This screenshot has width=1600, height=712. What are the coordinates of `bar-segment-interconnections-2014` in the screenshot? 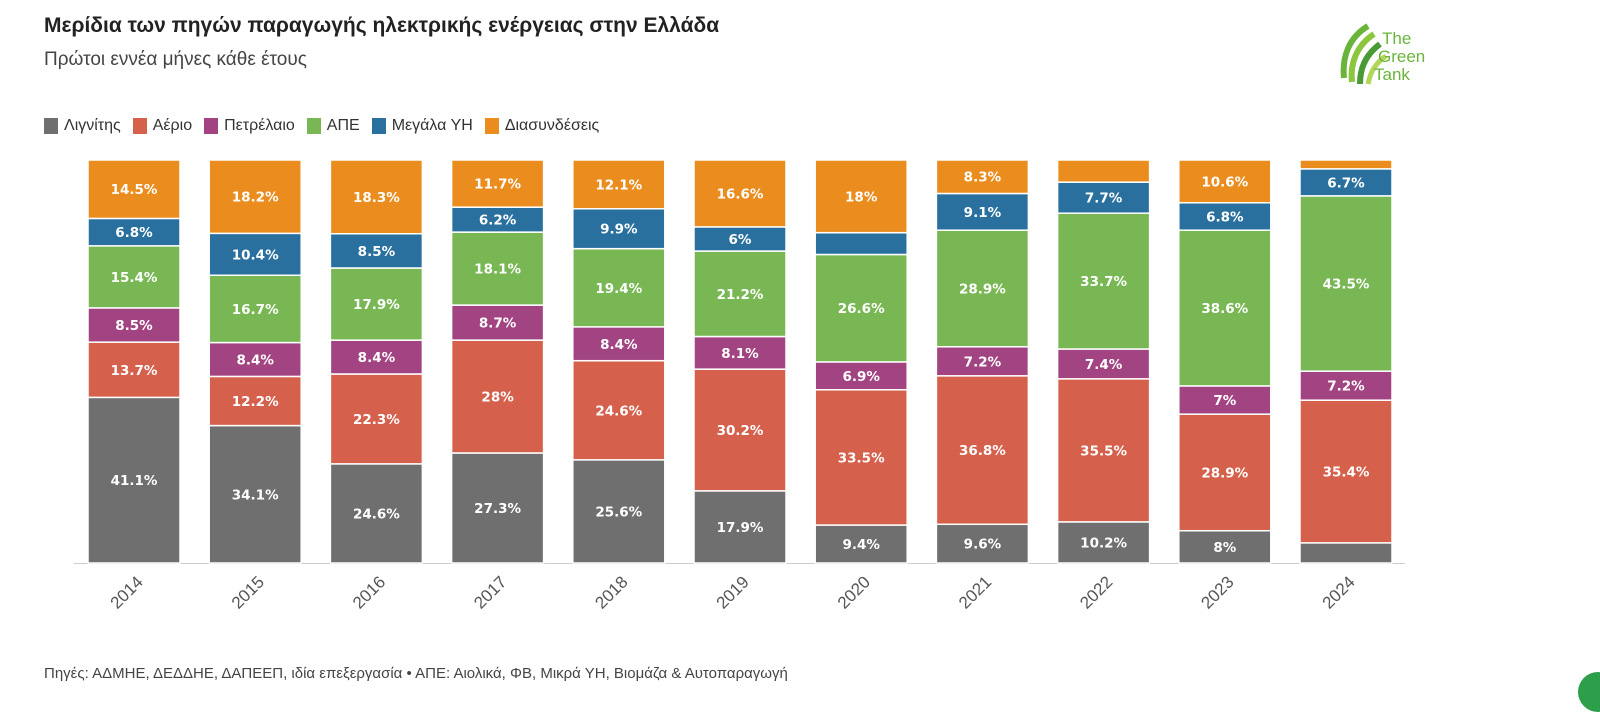 It's located at (134, 189).